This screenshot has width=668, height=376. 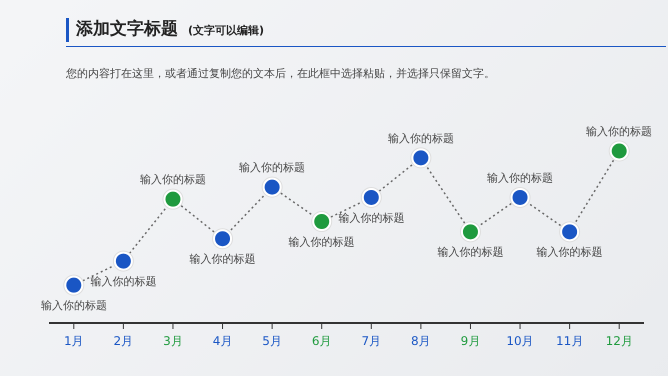 I want to click on x-tick-label: 6月, so click(x=322, y=341).